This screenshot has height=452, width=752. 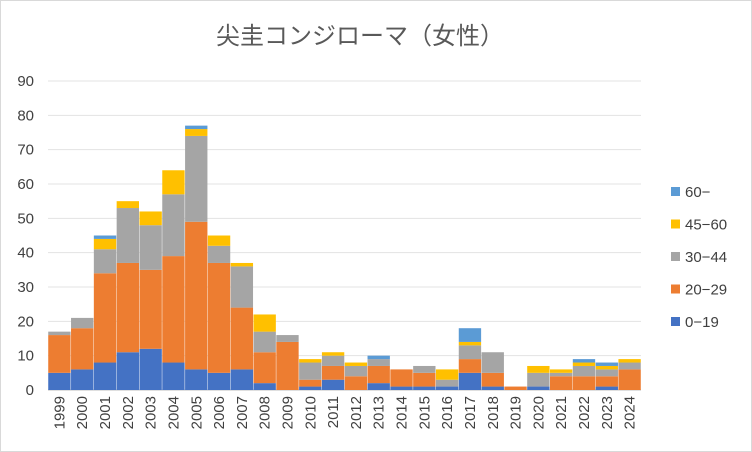 What do you see at coordinates (25, 81) in the screenshot?
I see `y-tick-label: 90` at bounding box center [25, 81].